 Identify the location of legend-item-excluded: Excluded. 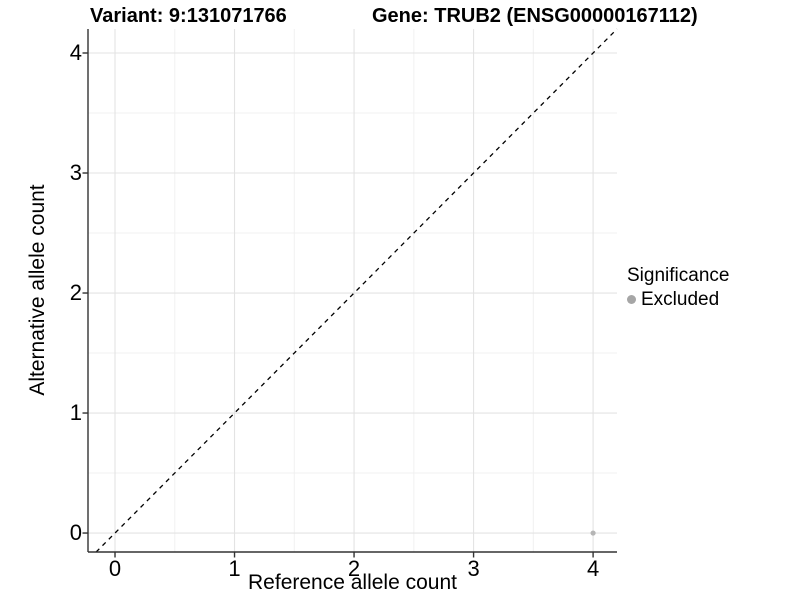
(678, 299).